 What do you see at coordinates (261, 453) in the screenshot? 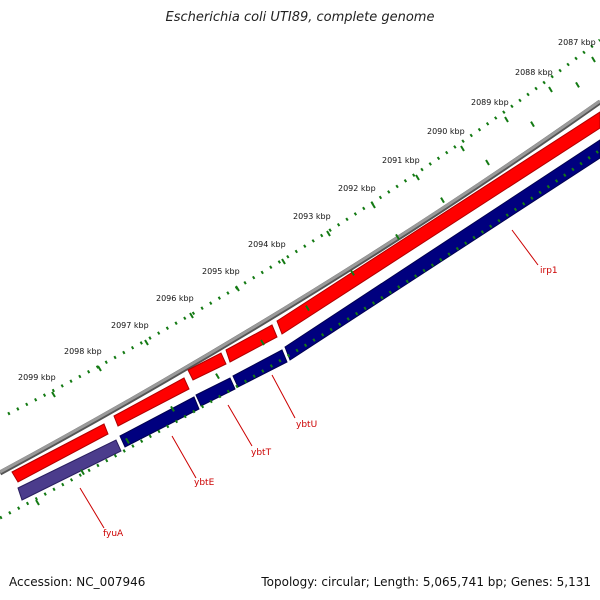
I see `gene-label-ybtT: ybtT` at bounding box center [261, 453].